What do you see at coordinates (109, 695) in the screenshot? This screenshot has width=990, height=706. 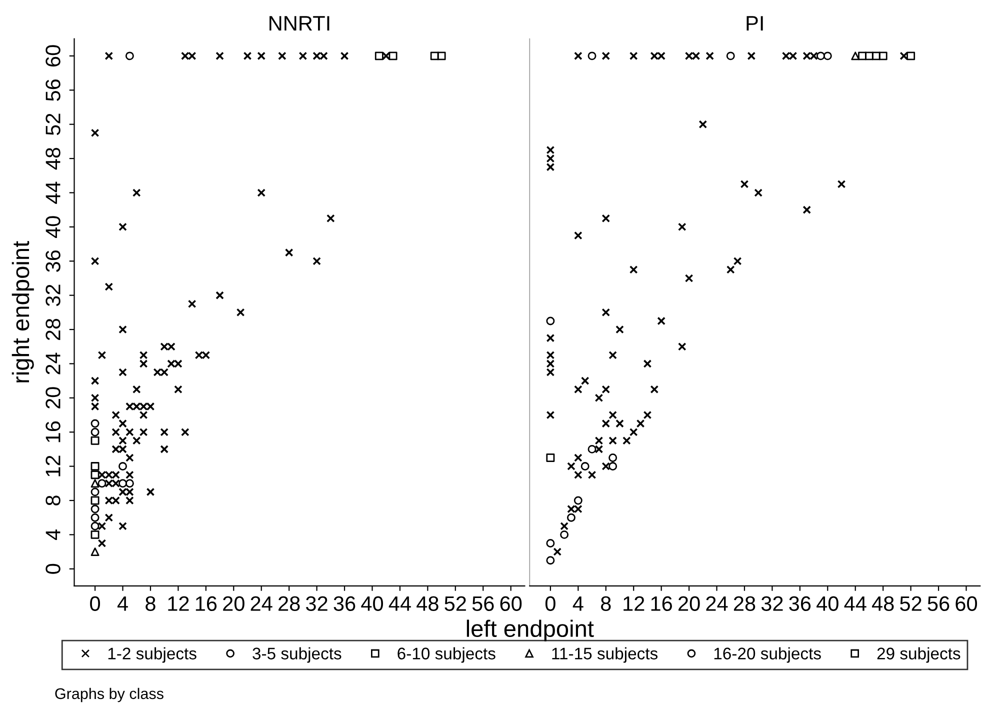 I see `text: Graphs by class` at bounding box center [109, 695].